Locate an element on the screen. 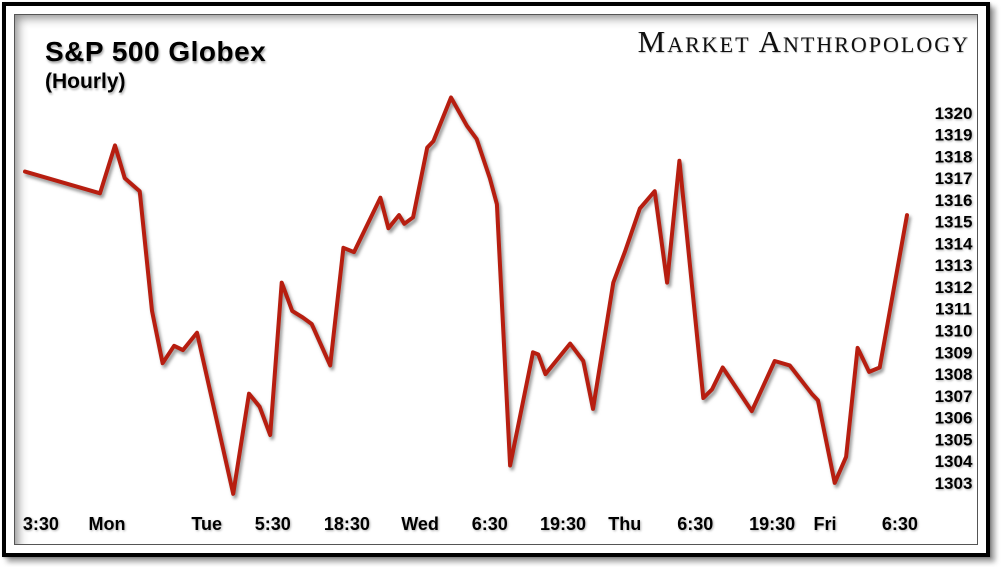 This screenshot has height=567, width=1003. title-block: S&P 500 Globex (Hourly) is located at coordinates (155, 65).